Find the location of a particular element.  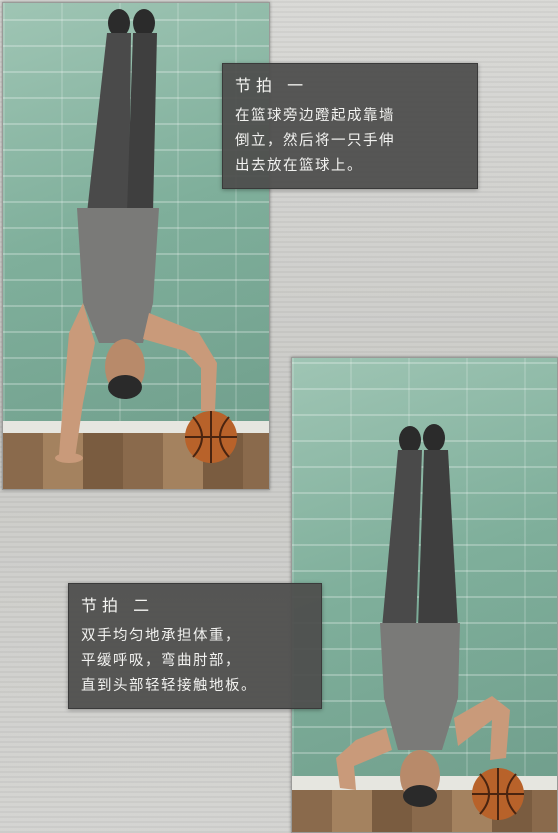

caption-step-one: 节拍 一 在篮球旁边蹬起成靠墙 倒立，然后将一只手伸 出去放在篮球上。 is located at coordinates (350, 126).